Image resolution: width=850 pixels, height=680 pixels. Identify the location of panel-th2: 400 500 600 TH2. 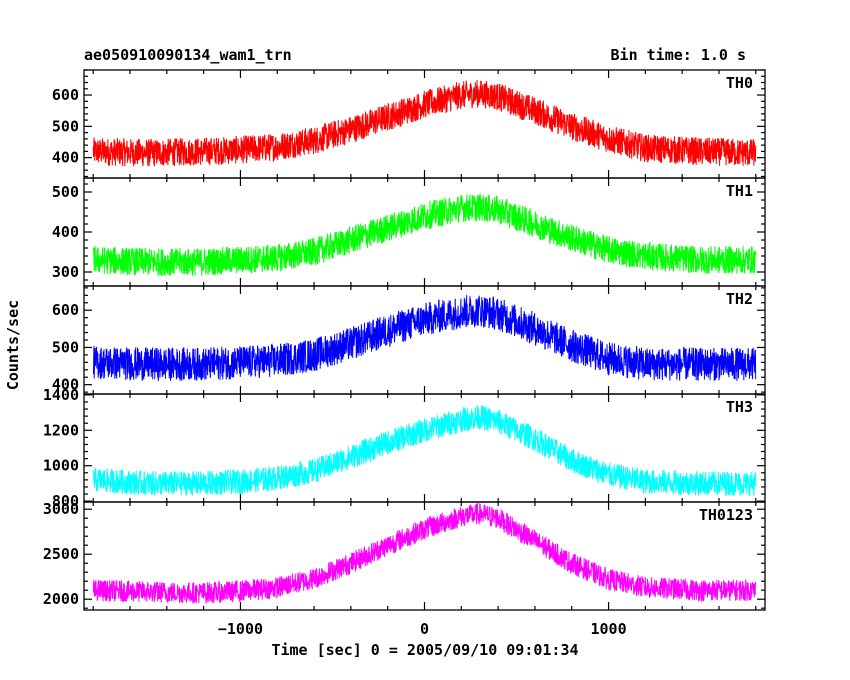
(409, 340).